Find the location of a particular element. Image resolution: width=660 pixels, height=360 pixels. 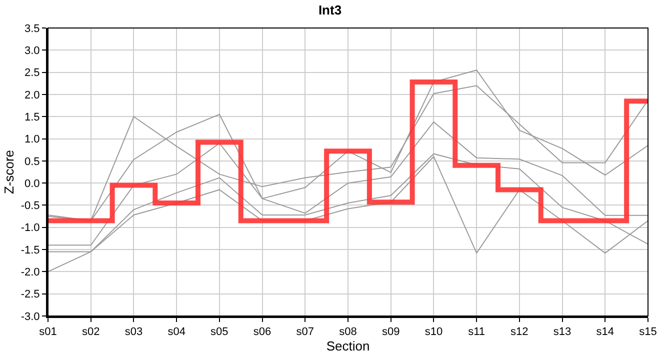

y-tick-label: 0.0 is located at coordinates (32, 184).